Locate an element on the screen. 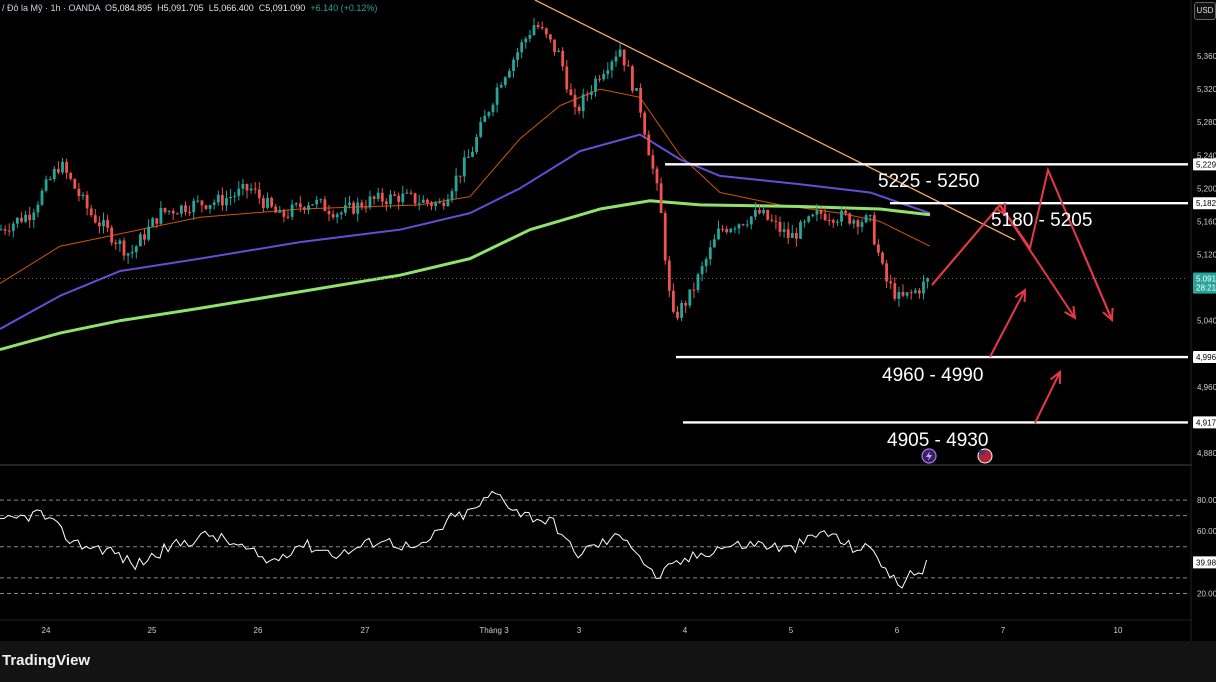  price-tick-label: 5,120 is located at coordinates (1206, 255).